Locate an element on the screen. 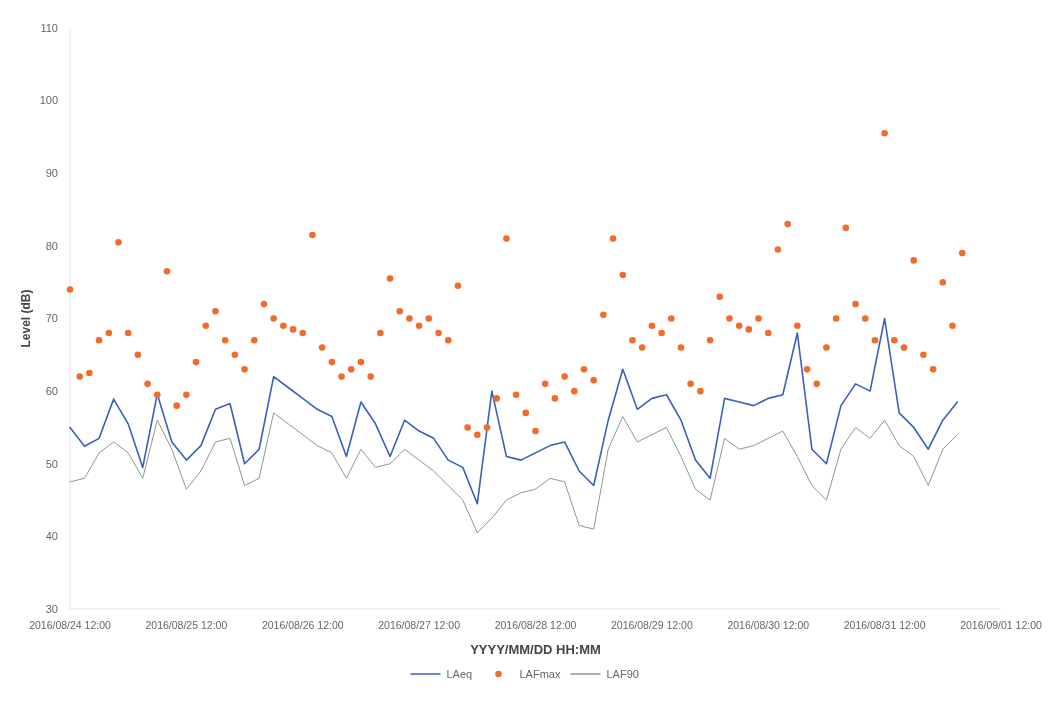 Image resolution: width=1061 pixels, height=702 pixels. x-tick-label: 2016/09/01 12:00 is located at coordinates (1001, 625).